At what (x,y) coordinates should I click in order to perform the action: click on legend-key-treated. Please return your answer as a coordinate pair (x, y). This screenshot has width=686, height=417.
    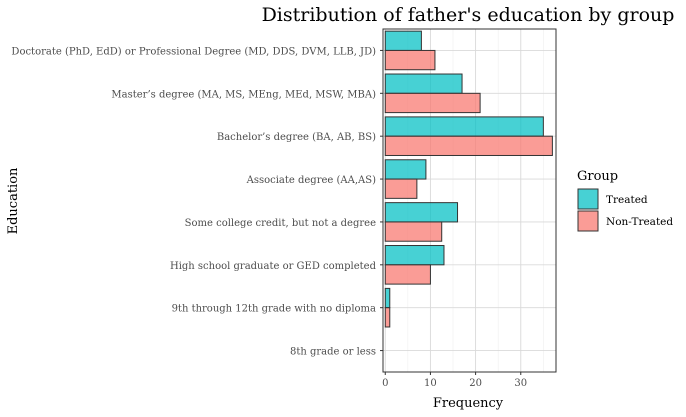
    Looking at the image, I should click on (588, 199).